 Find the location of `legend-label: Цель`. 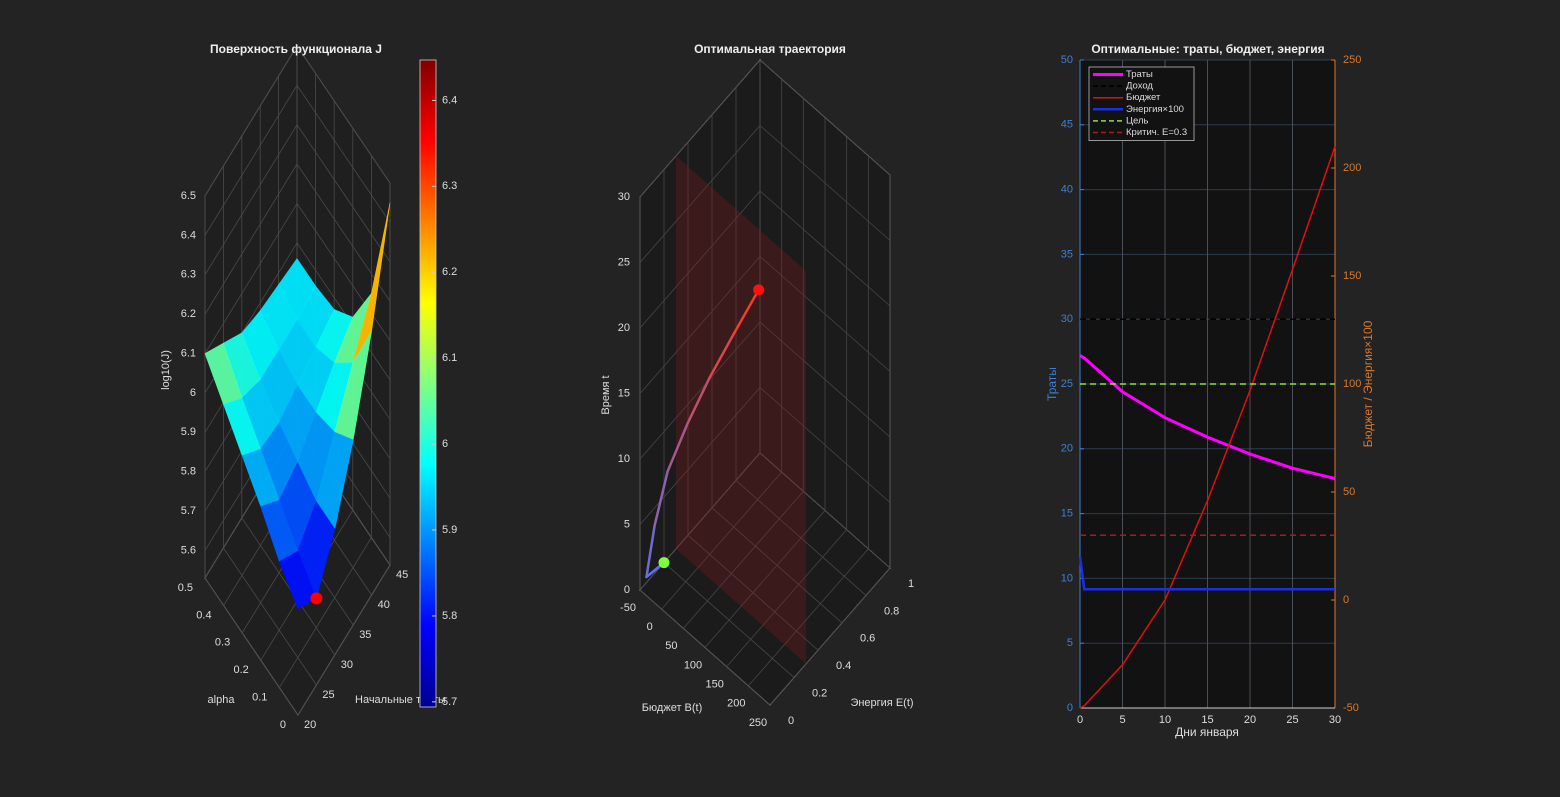

legend-label: Цель is located at coordinates (1137, 120).